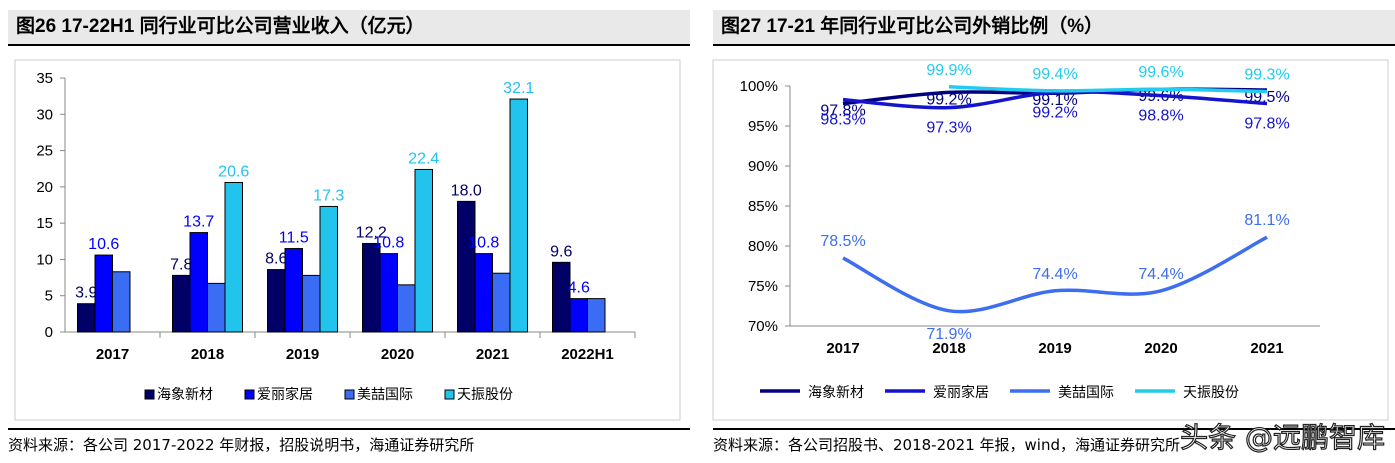  I want to click on y-tick-label: 25, so click(44, 151).